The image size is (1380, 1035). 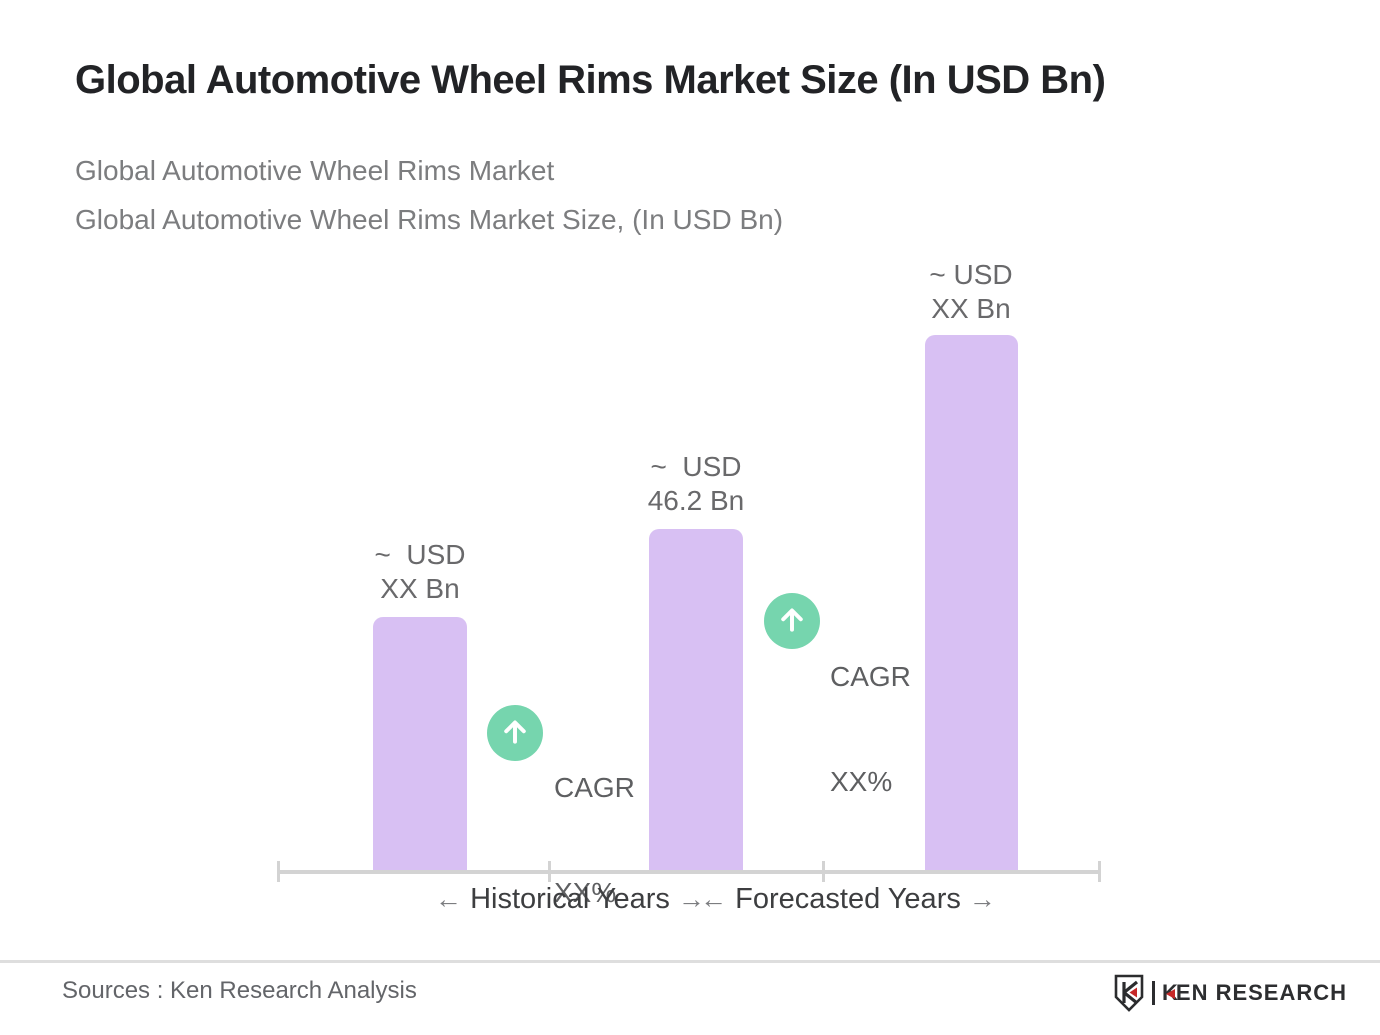 I want to click on source-note: Sources : Ken Research Analysis, so click(x=239, y=990).